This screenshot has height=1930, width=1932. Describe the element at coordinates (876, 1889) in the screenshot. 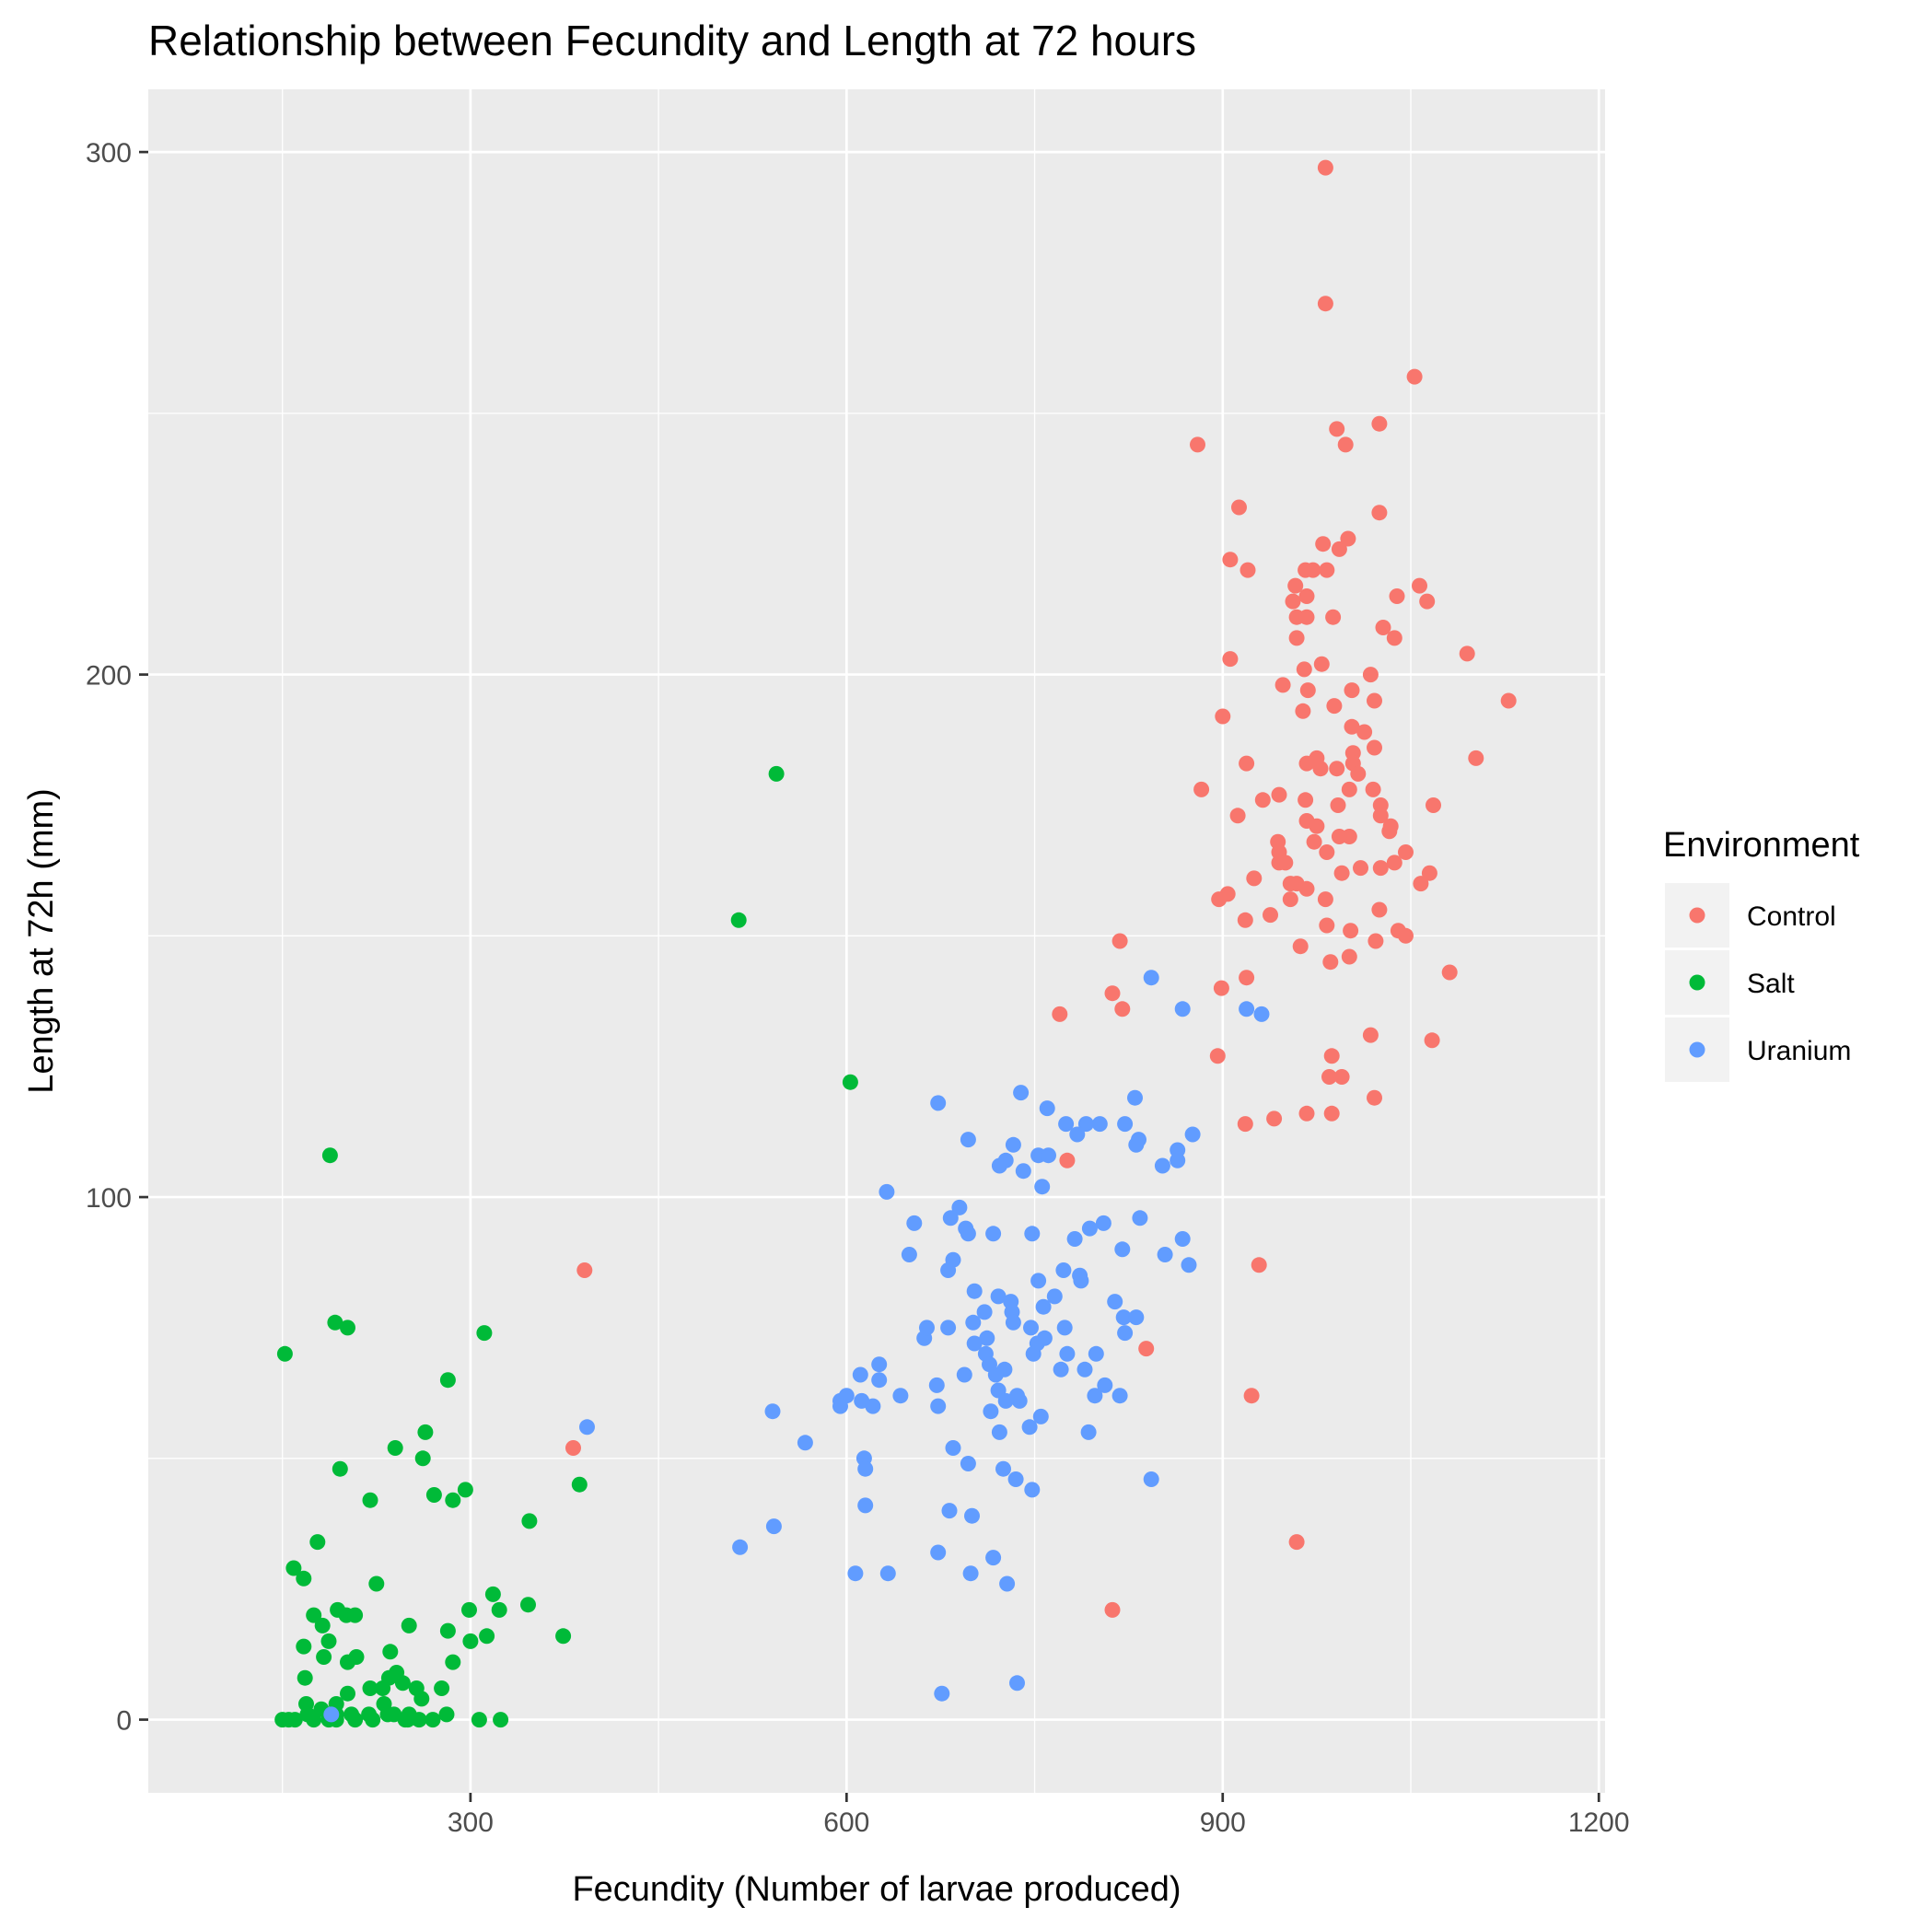

I see `x-axis-title: Fecundity (Number of larvae produced)` at that location.